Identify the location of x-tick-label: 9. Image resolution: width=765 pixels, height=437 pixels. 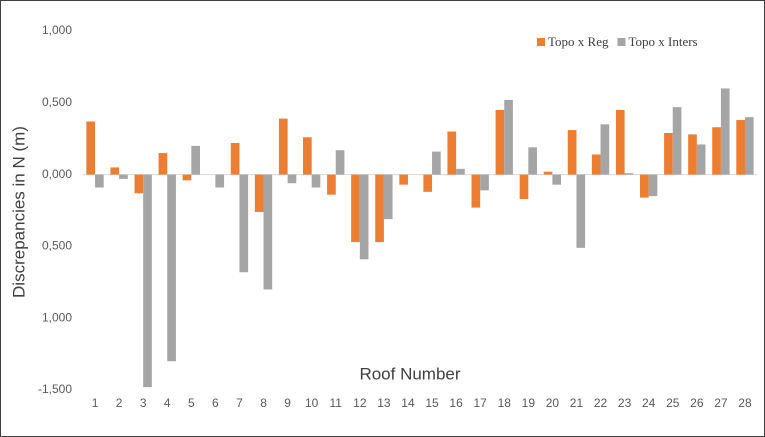
(287, 403).